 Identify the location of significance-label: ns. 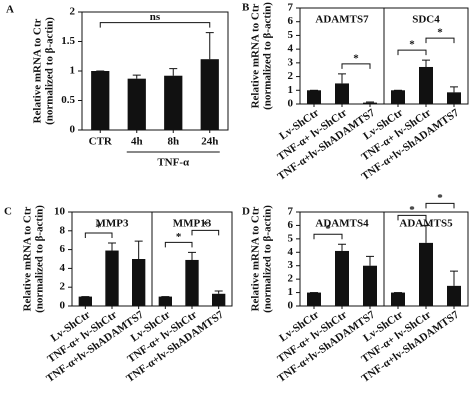
(155, 17).